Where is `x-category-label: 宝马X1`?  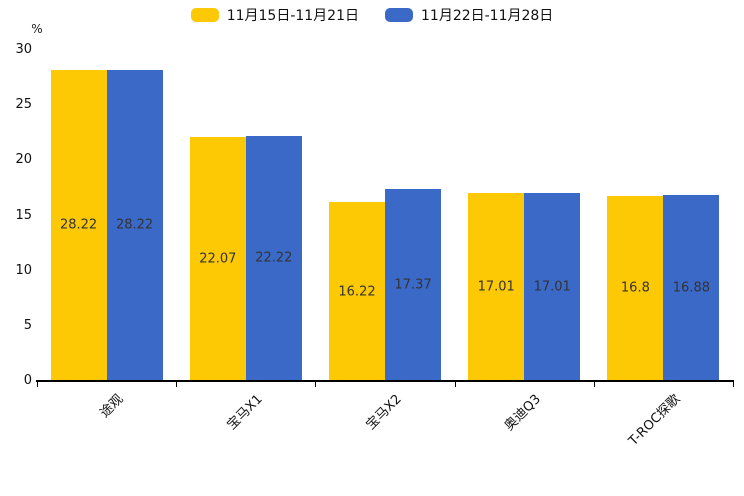 x-category-label: 宝马X1 is located at coordinates (245, 412).